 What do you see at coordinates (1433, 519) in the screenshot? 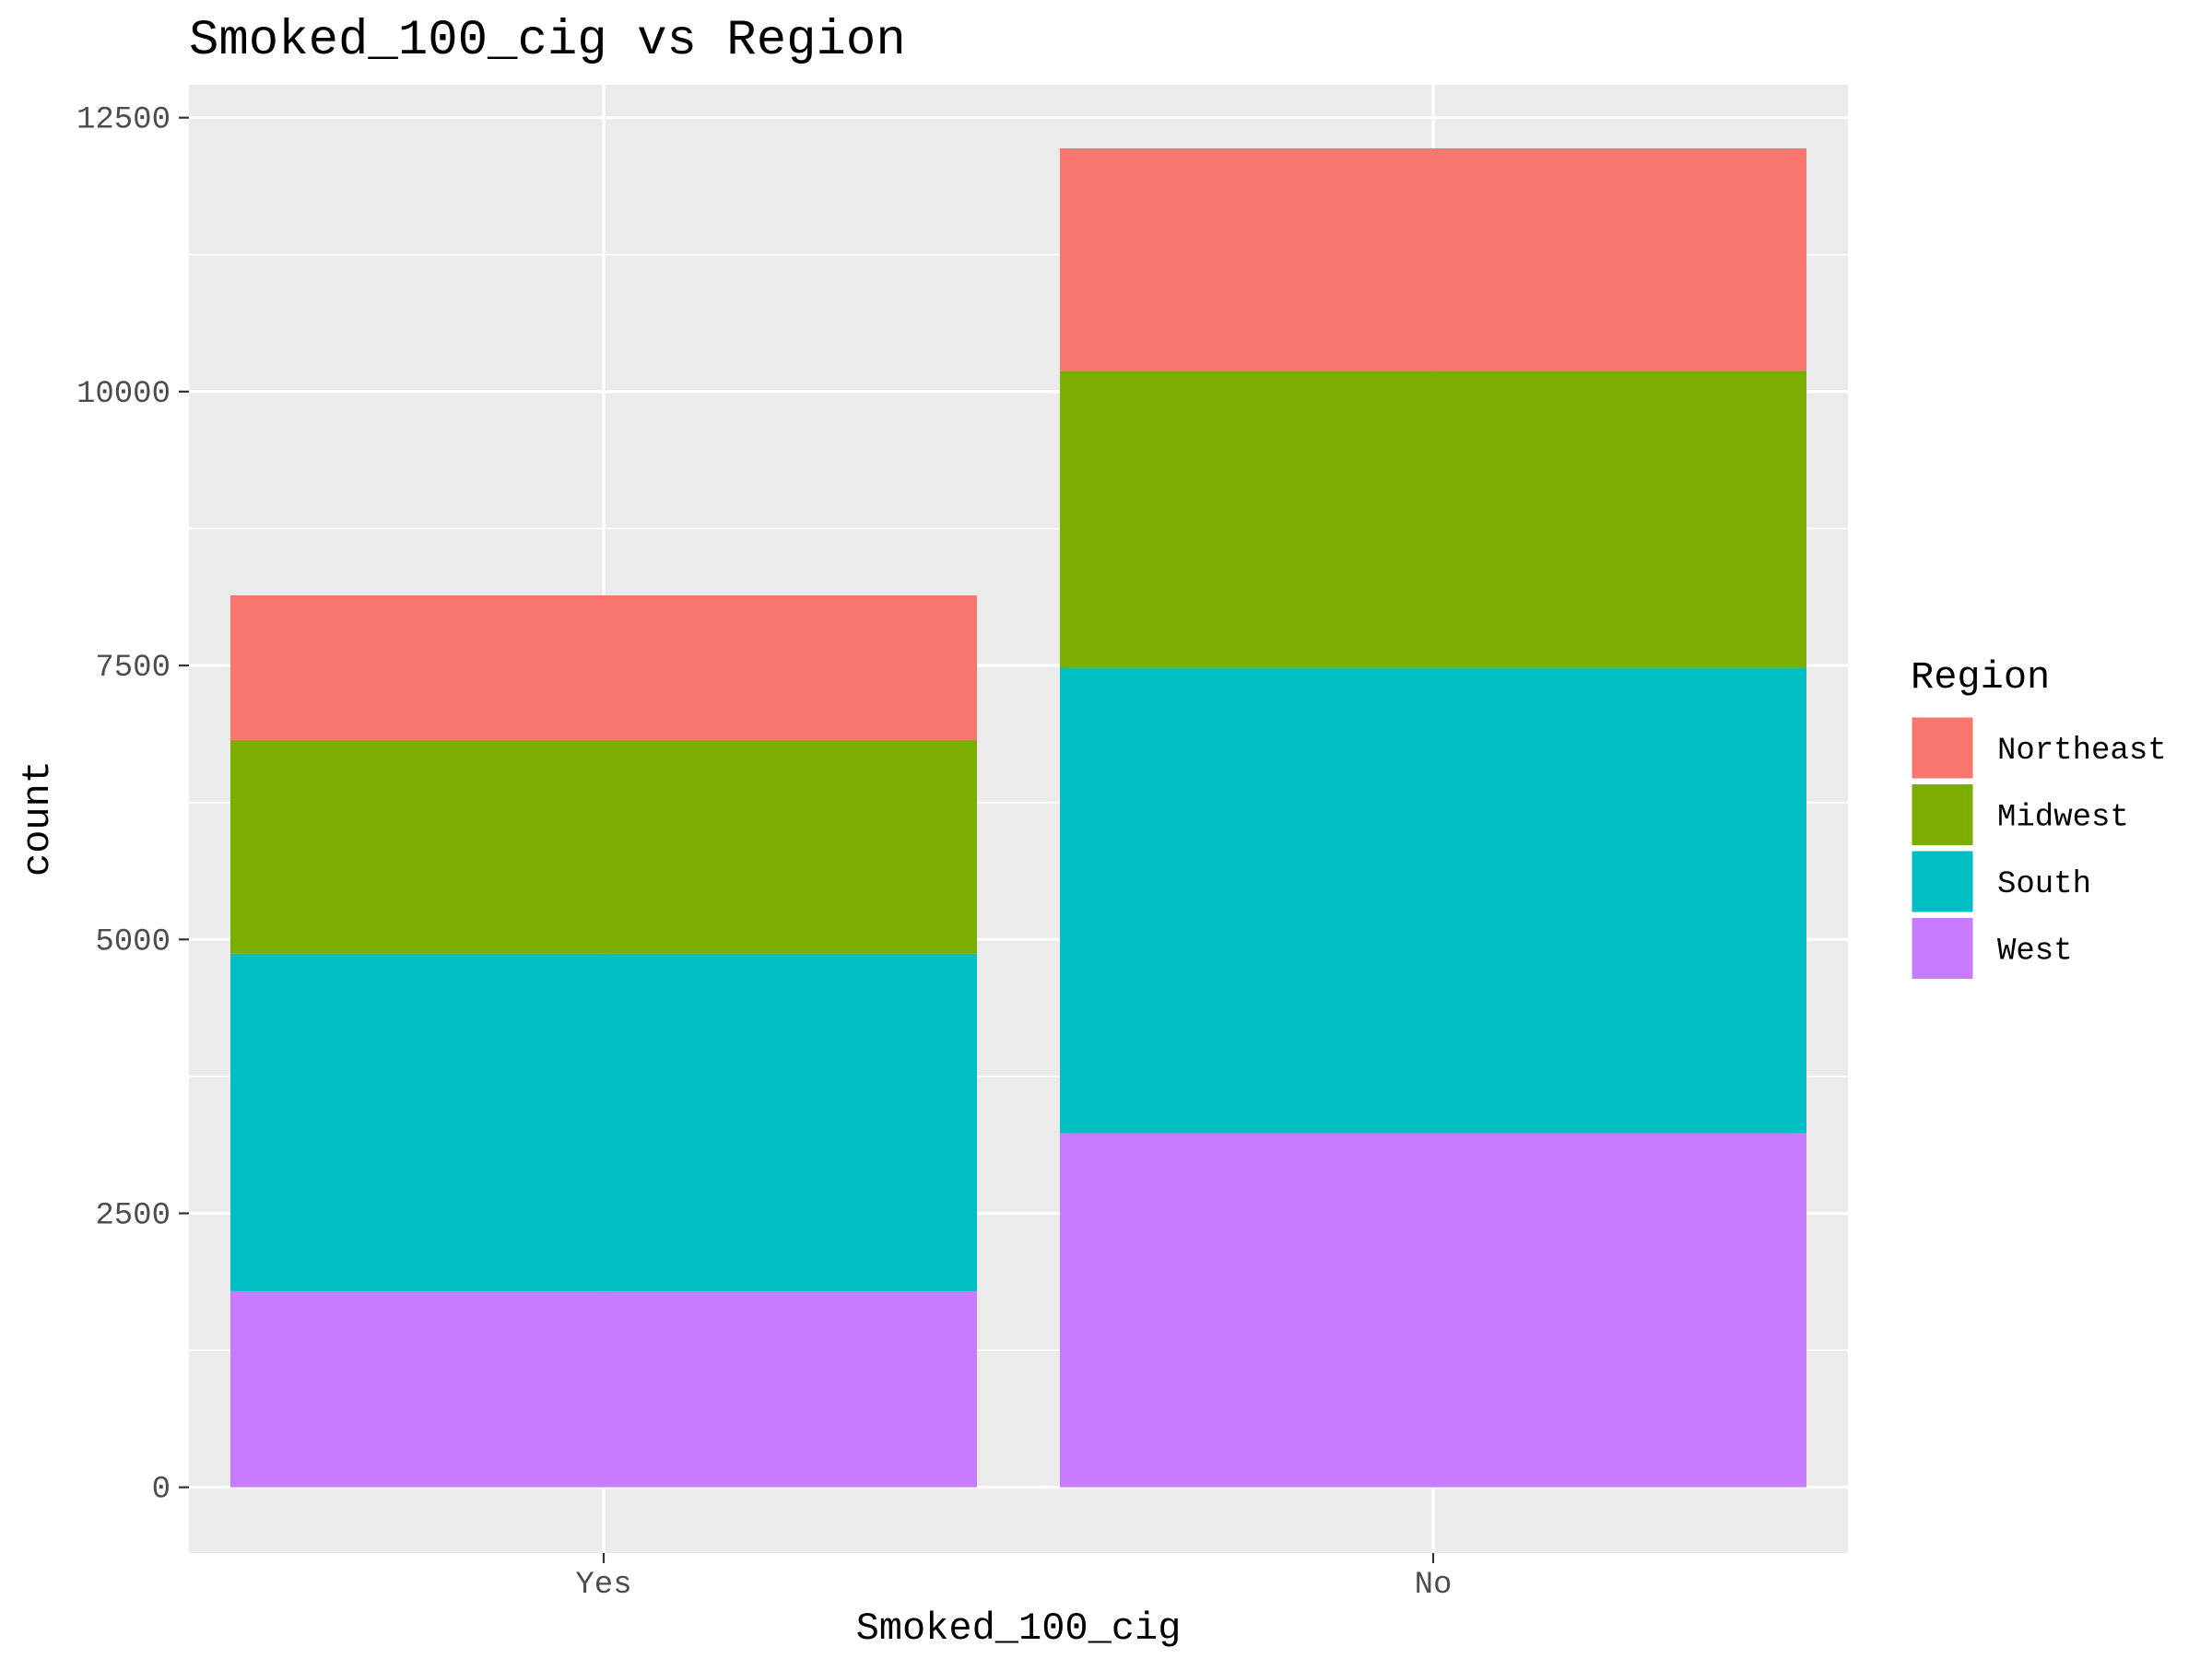
I see `bar-midwest-no` at bounding box center [1433, 519].